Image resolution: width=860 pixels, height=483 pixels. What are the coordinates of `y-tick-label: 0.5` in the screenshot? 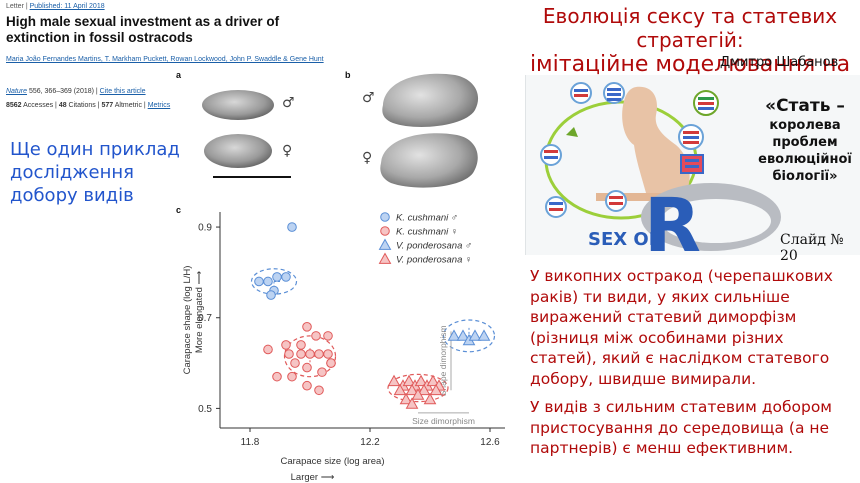 It's located at (205, 409).